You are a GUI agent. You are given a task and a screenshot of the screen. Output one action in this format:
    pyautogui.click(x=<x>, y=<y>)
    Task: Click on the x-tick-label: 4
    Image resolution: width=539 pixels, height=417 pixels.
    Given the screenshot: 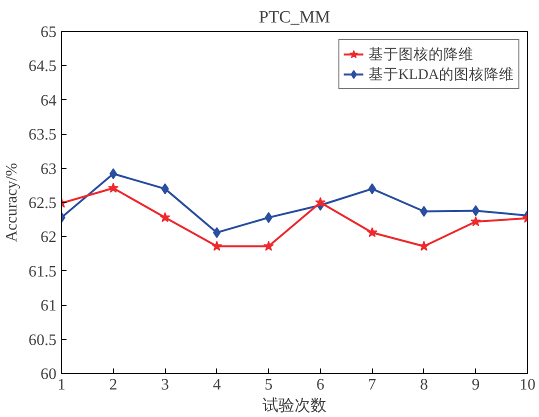 What is the action you would take?
    pyautogui.click(x=216, y=385)
    